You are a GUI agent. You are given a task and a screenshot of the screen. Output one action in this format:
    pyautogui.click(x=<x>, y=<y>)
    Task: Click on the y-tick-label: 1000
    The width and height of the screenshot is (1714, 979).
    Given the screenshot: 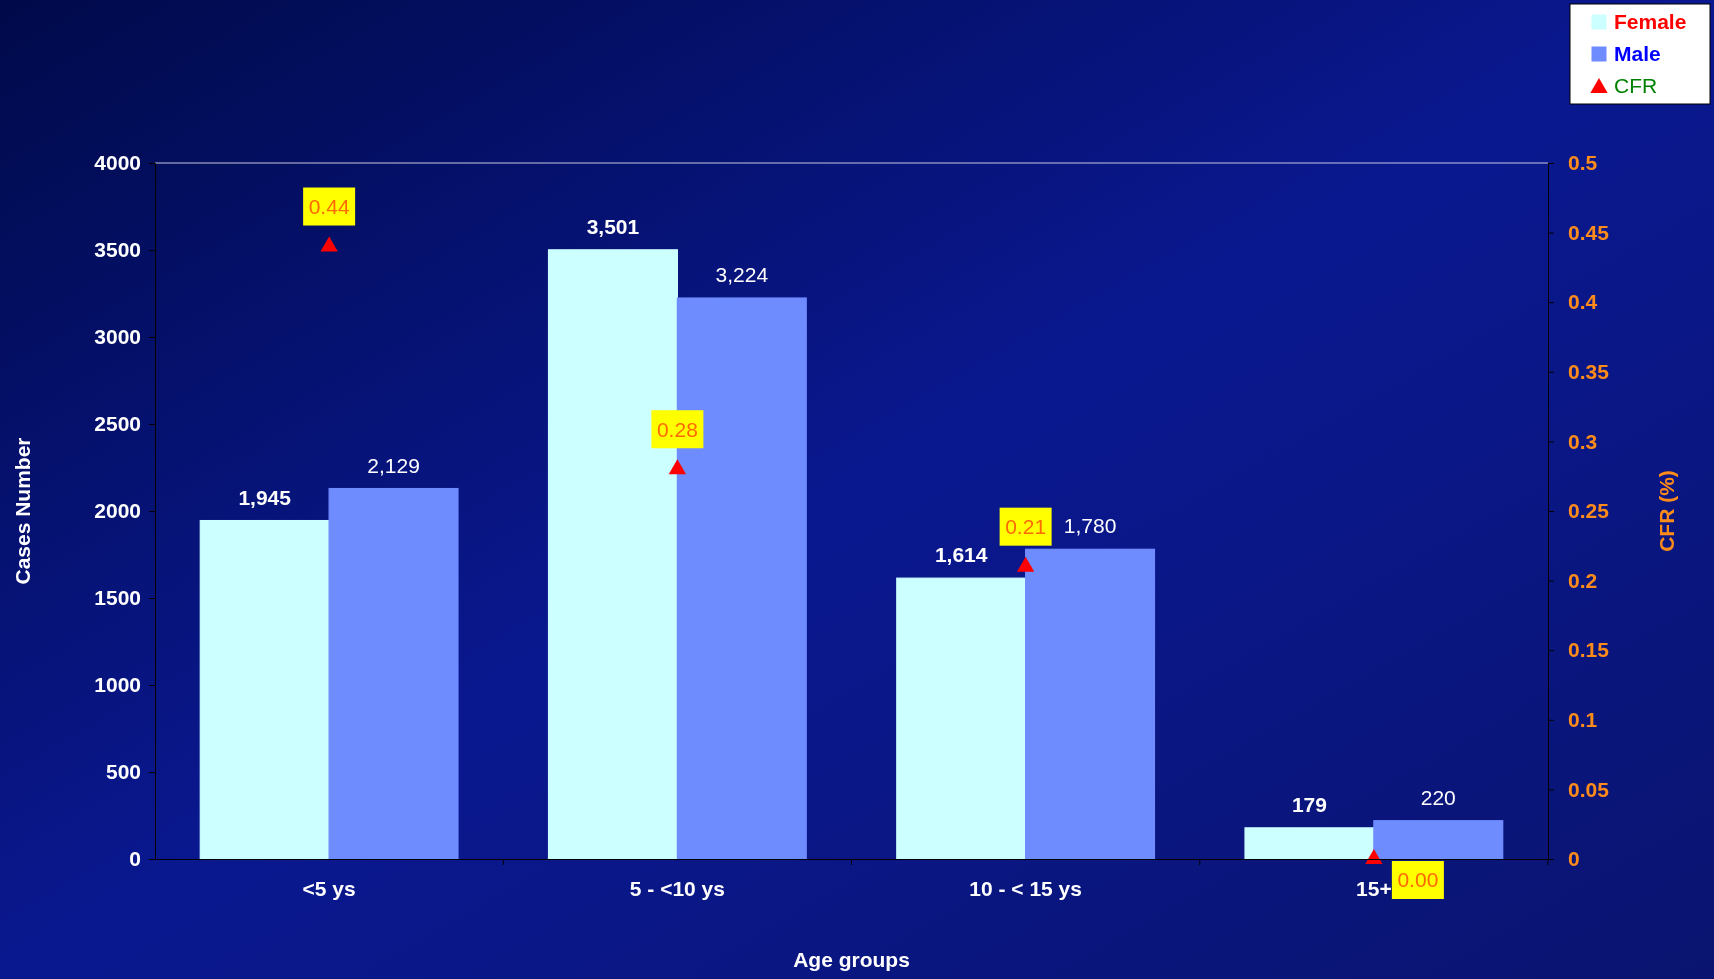 What is the action you would take?
    pyautogui.click(x=117, y=685)
    